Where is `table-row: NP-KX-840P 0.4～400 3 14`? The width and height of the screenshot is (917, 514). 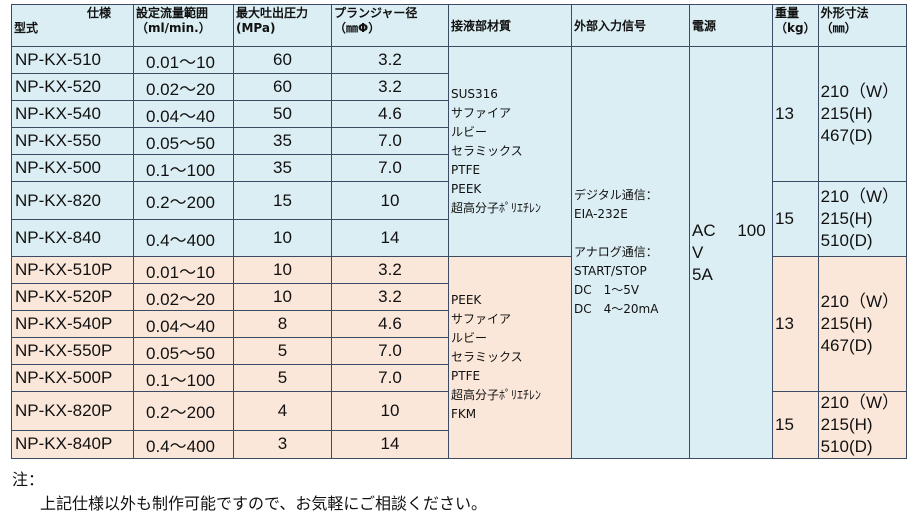 table-row: NP-KX-840P 0.4～400 3 14 is located at coordinates (459, 444).